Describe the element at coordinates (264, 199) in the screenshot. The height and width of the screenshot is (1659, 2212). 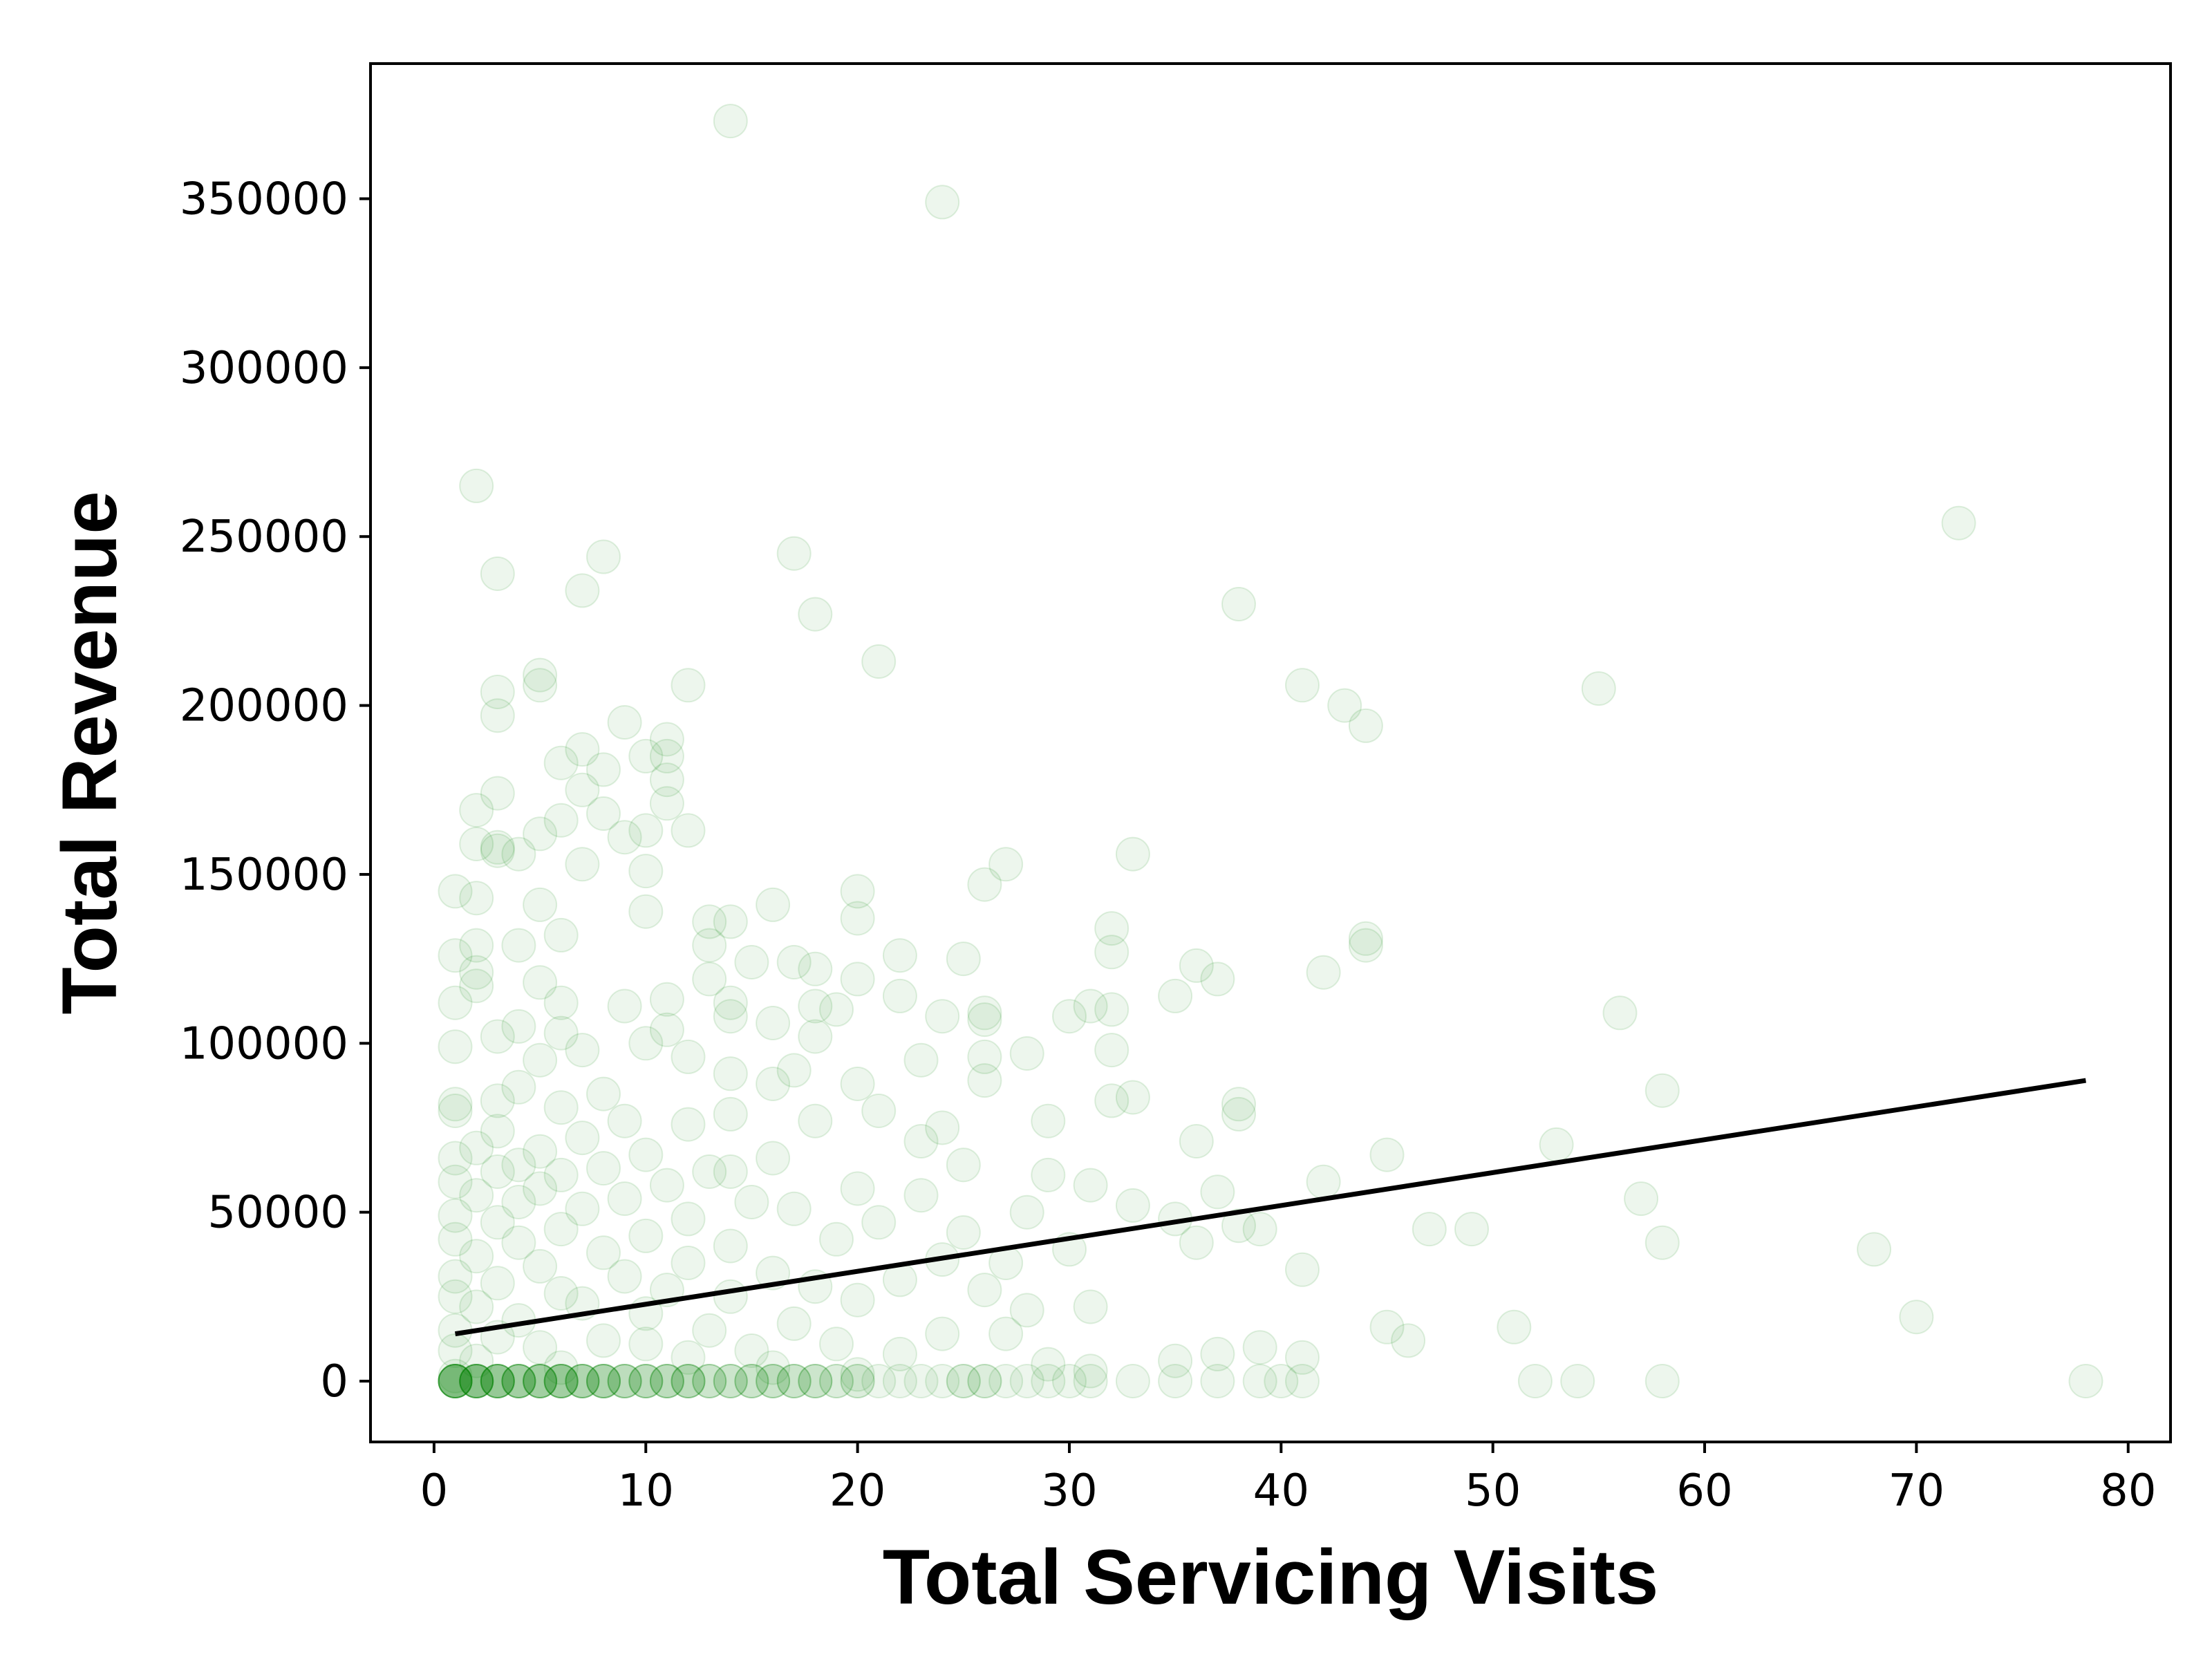
I see `y-tick-label: 350000` at that location.